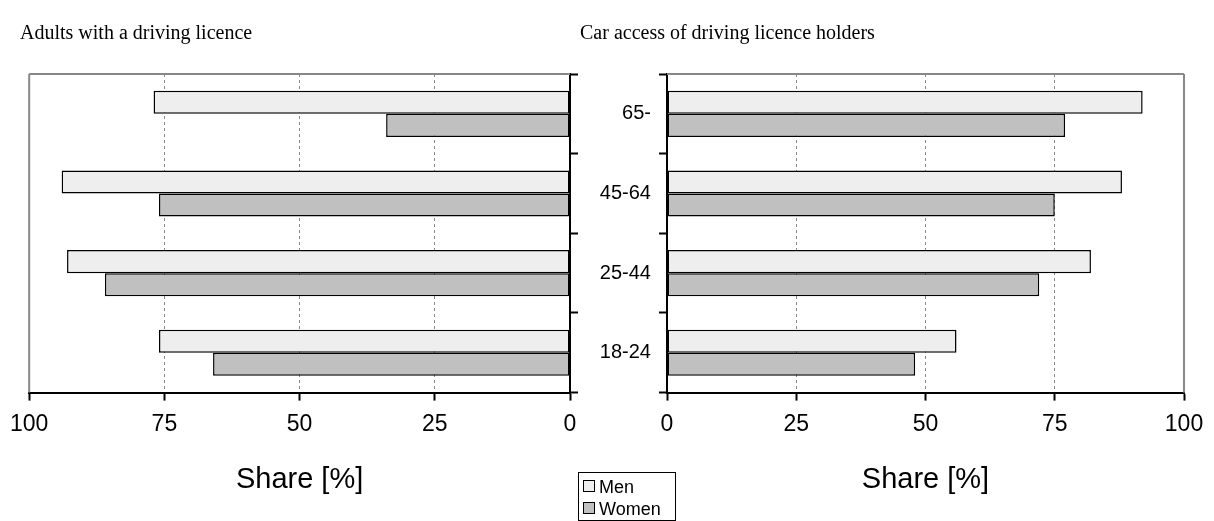 The height and width of the screenshot is (521, 1214). Describe the element at coordinates (625, 191) in the screenshot. I see `y-tick-label: 45-64` at that location.